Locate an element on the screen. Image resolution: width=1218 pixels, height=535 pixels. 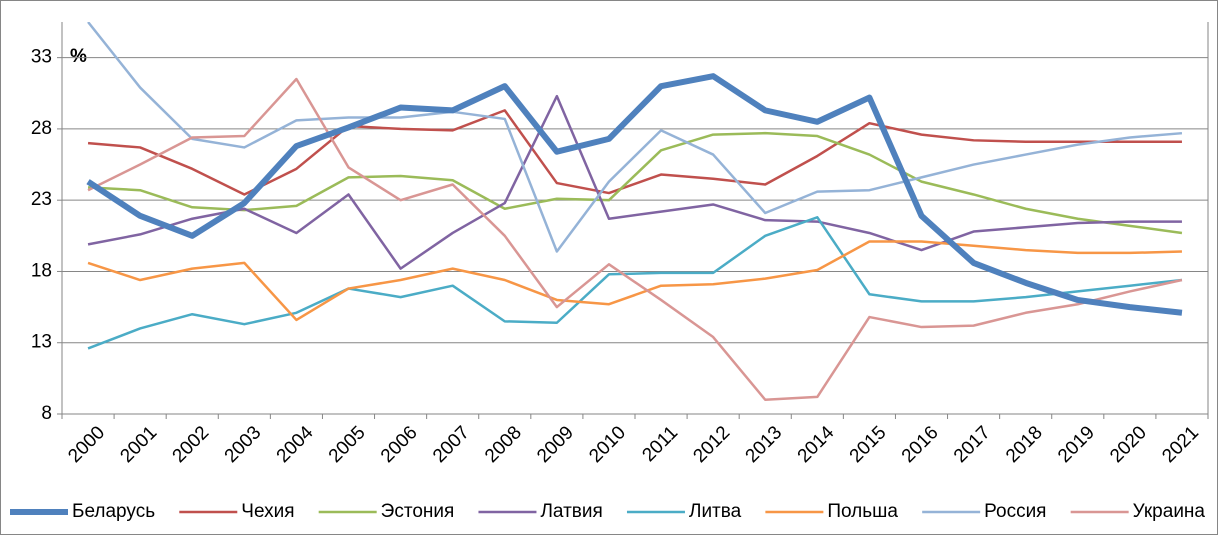
y-tick-label: 28 is located at coordinates (41, 128).